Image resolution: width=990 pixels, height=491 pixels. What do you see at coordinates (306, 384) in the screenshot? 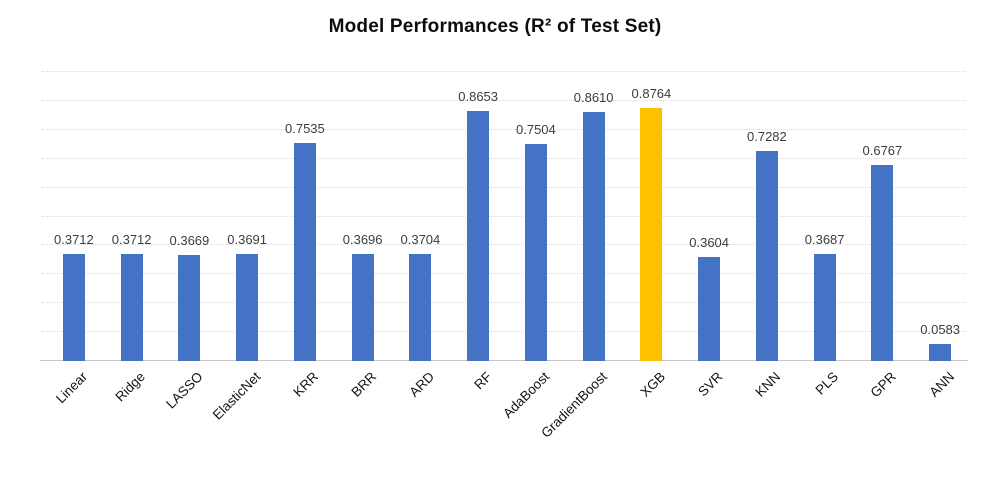
I see `x-axis-label-krr: KRR` at bounding box center [306, 384].